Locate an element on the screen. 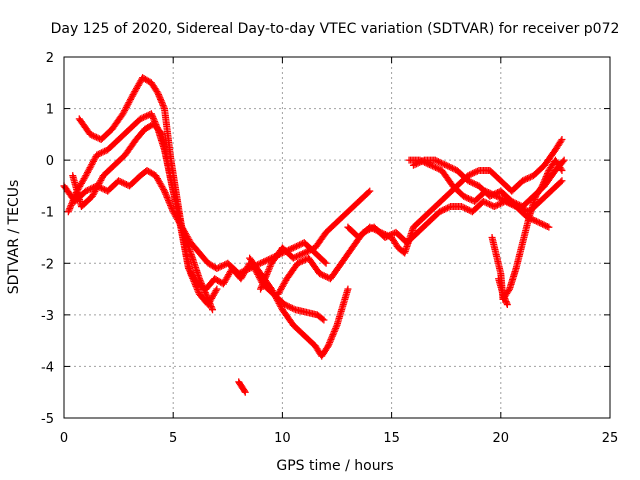 This screenshot has height=480, width=640. y-tick-label: 1 is located at coordinates (50, 110).